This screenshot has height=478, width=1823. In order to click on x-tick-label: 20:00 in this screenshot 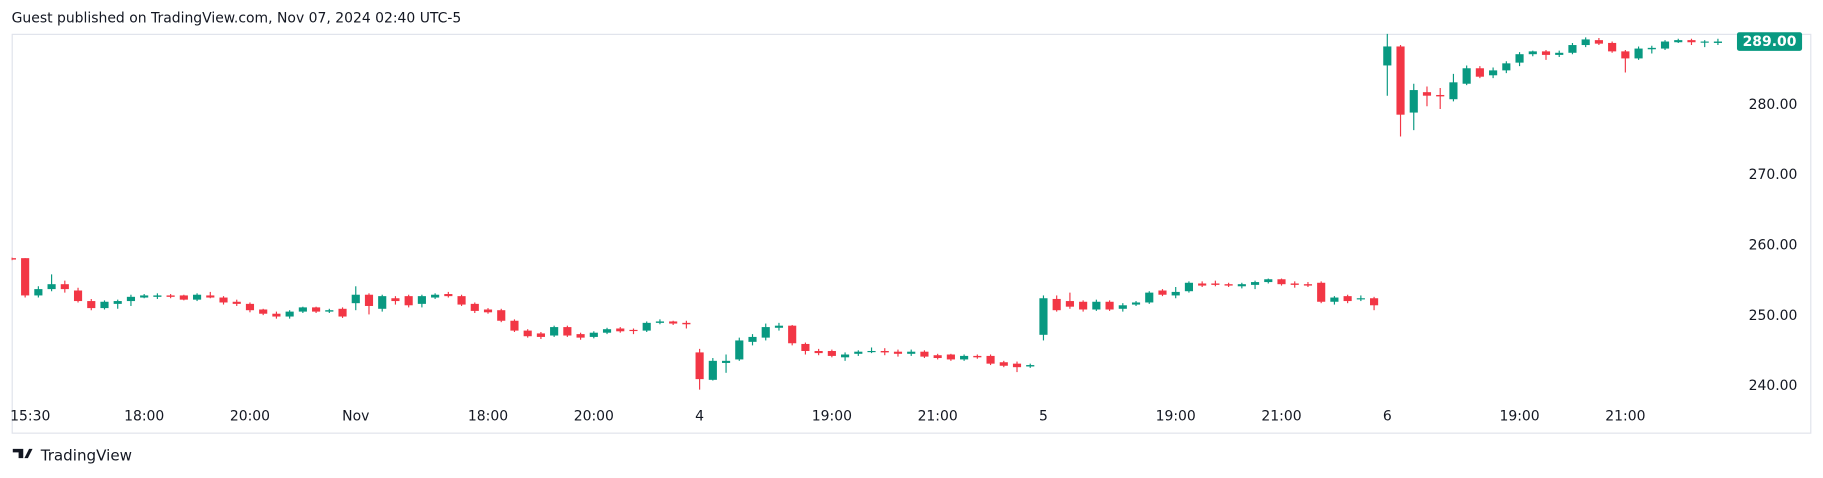, I will do `click(594, 416)`.